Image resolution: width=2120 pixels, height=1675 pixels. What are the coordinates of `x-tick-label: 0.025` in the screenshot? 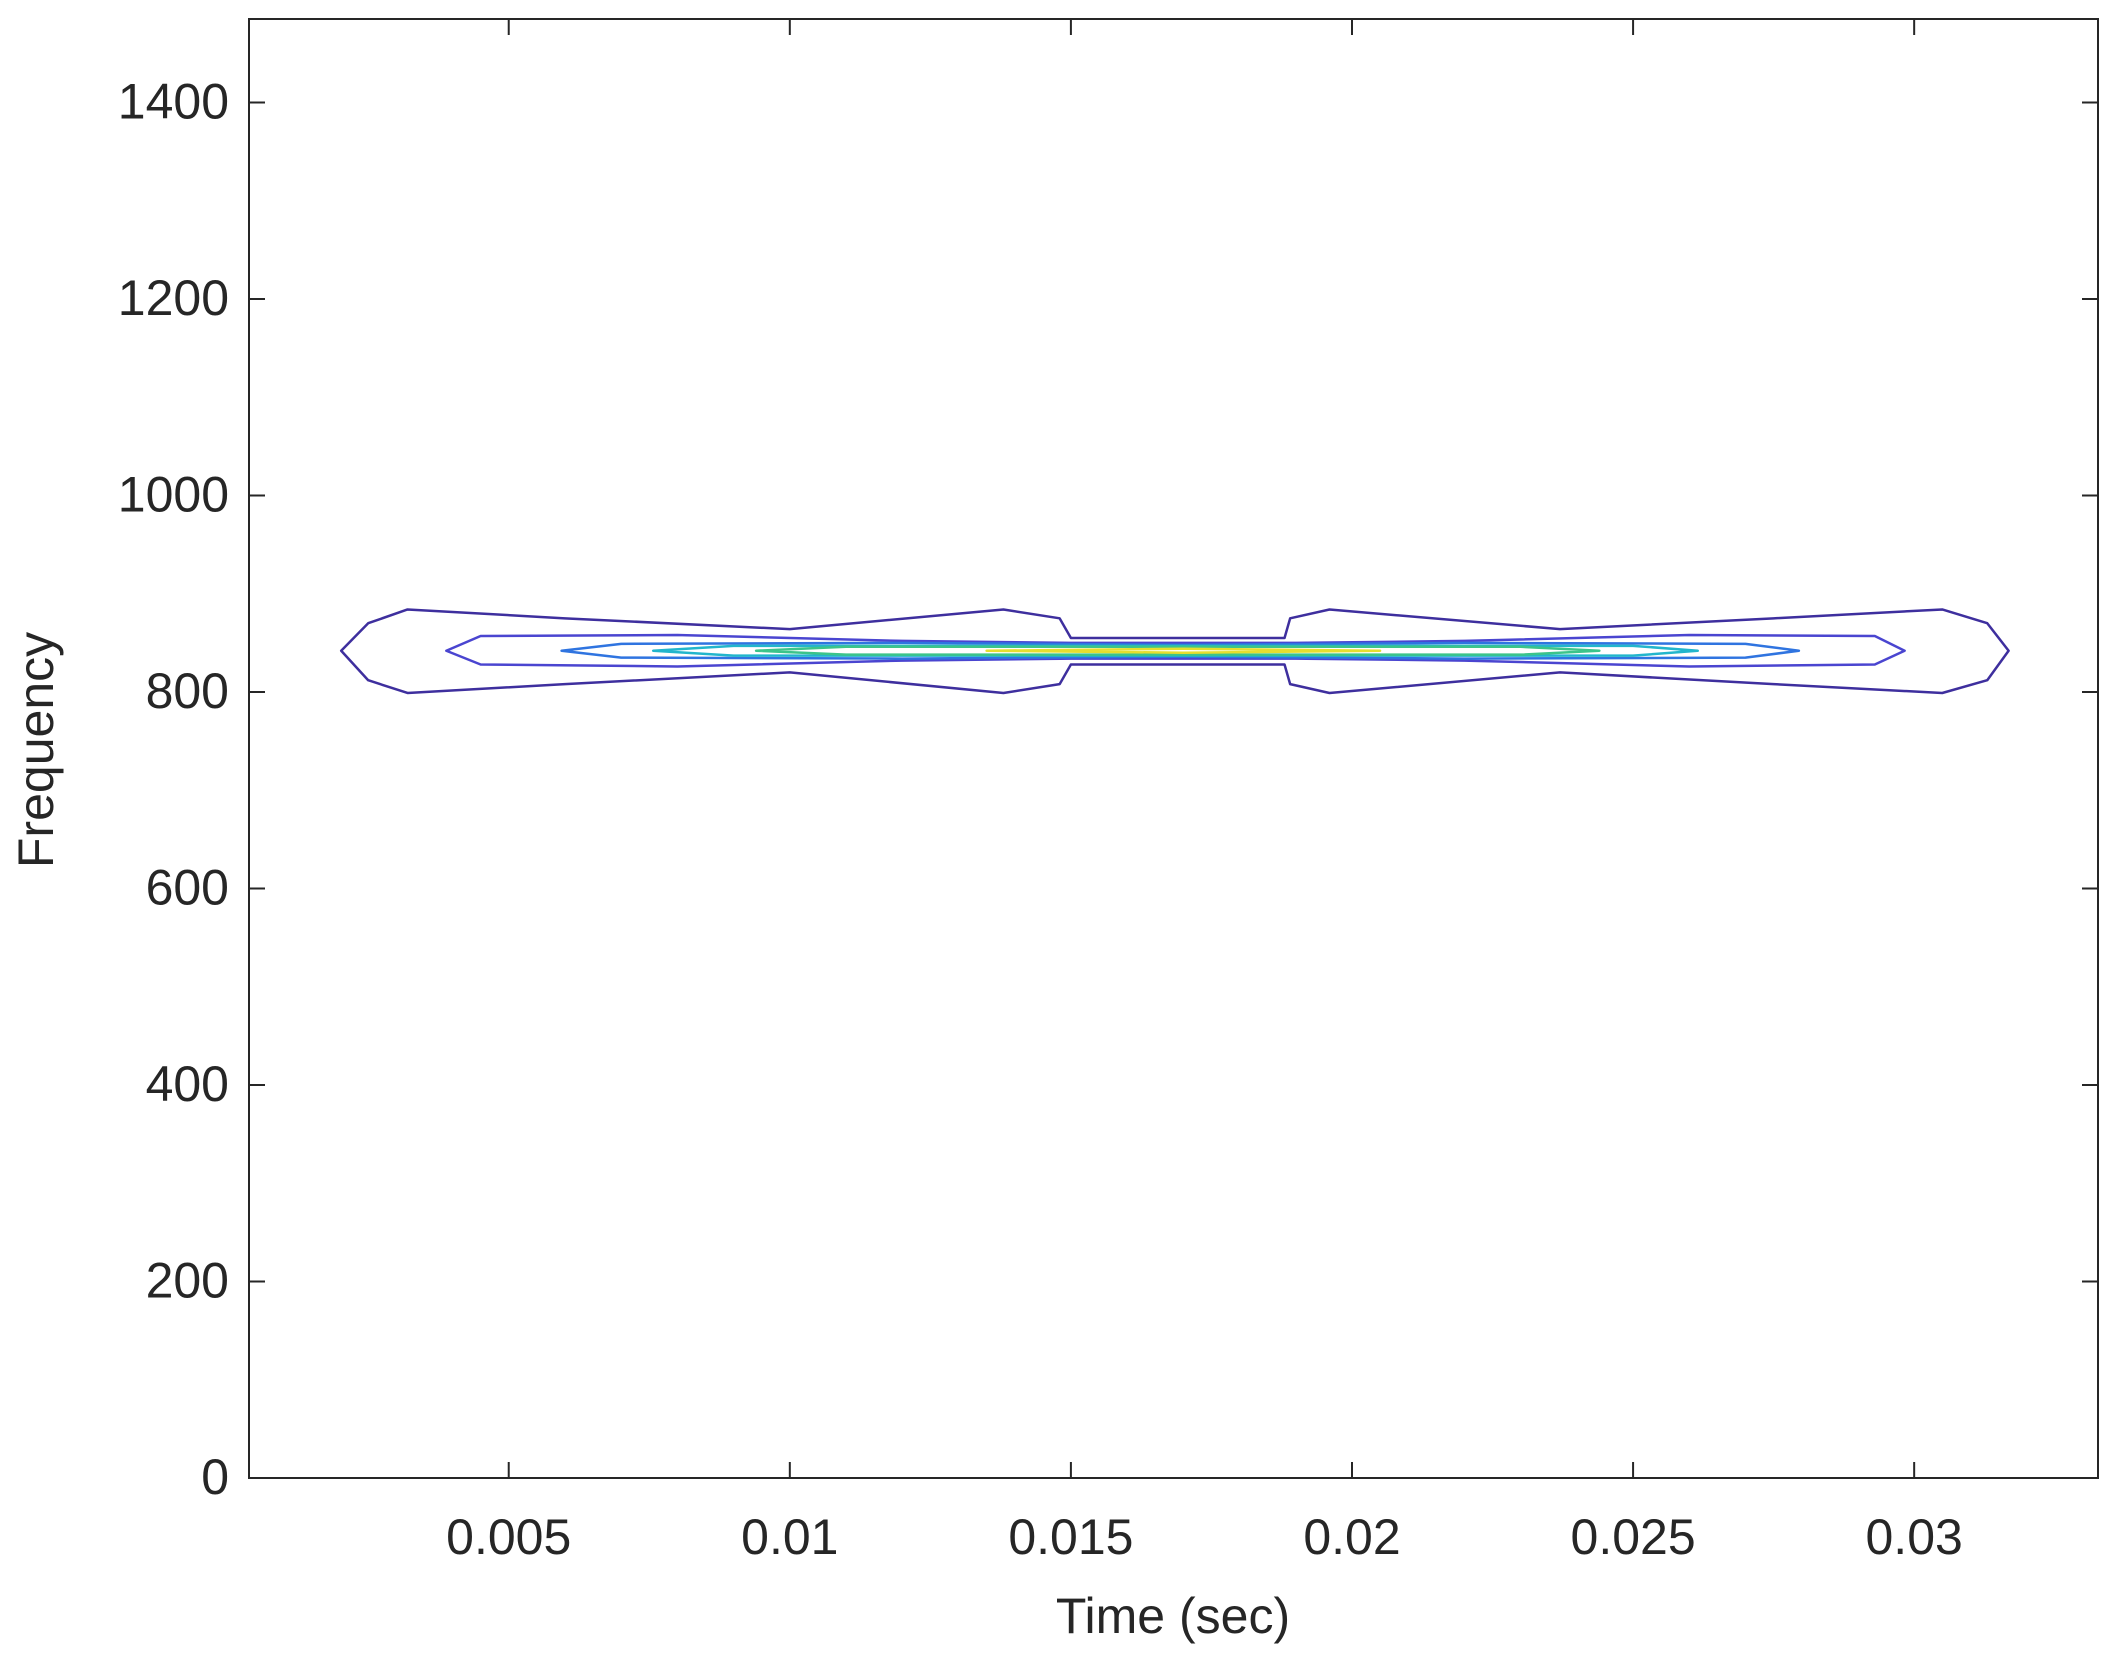 It's located at (1633, 1537).